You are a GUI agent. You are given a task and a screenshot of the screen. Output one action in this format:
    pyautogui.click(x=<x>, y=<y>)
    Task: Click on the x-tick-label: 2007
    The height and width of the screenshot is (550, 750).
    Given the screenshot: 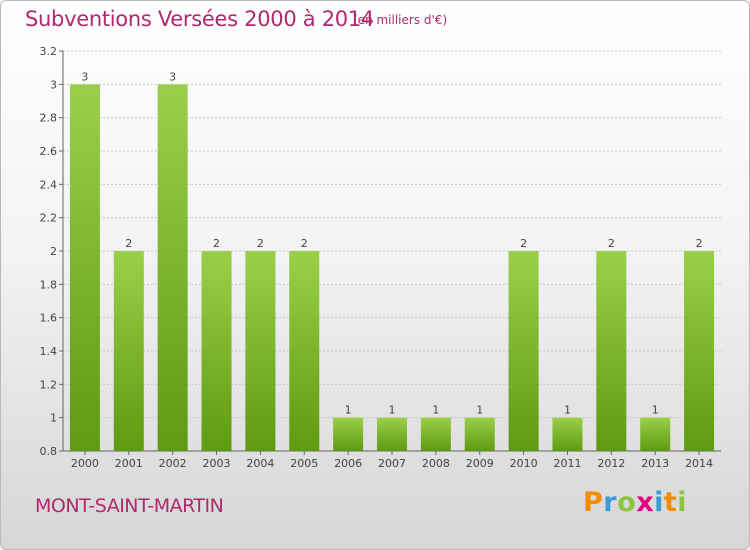 What is the action you would take?
    pyautogui.click(x=392, y=463)
    